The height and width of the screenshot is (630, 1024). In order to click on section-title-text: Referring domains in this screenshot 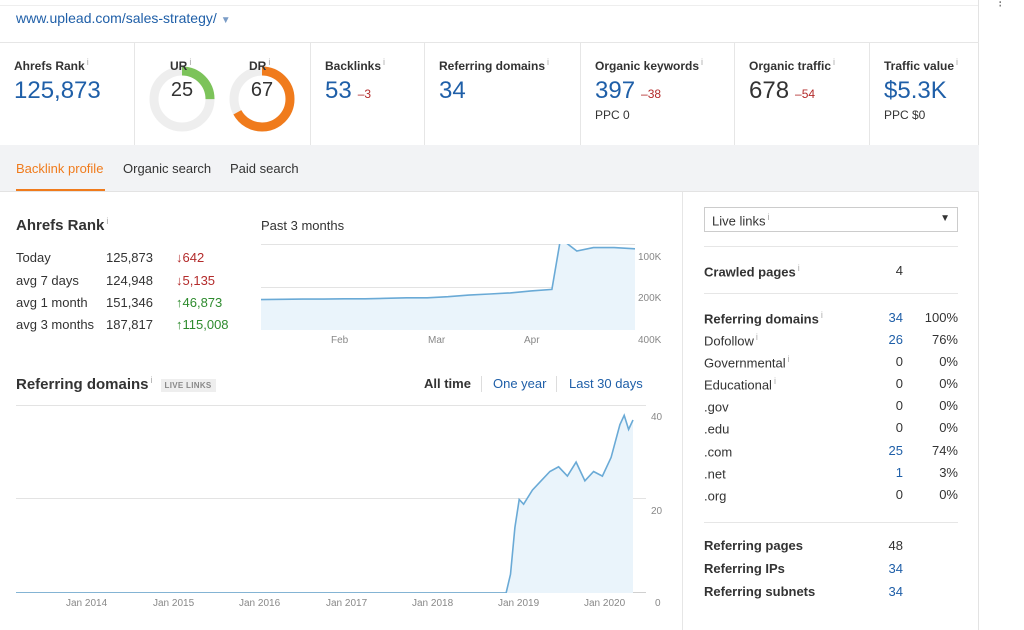, I will do `click(82, 384)`.